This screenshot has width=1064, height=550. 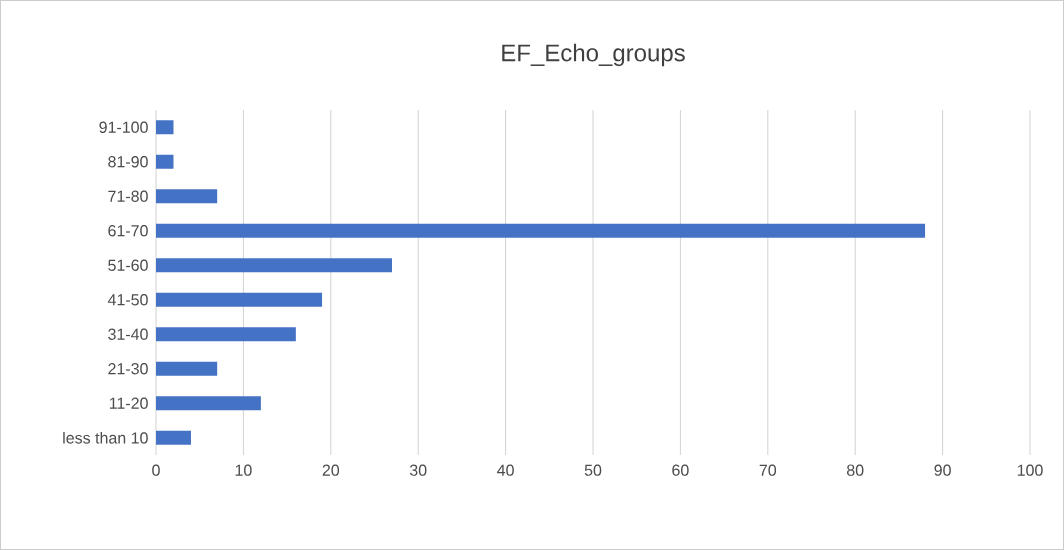 I want to click on x-tick-label: 10, so click(x=243, y=470).